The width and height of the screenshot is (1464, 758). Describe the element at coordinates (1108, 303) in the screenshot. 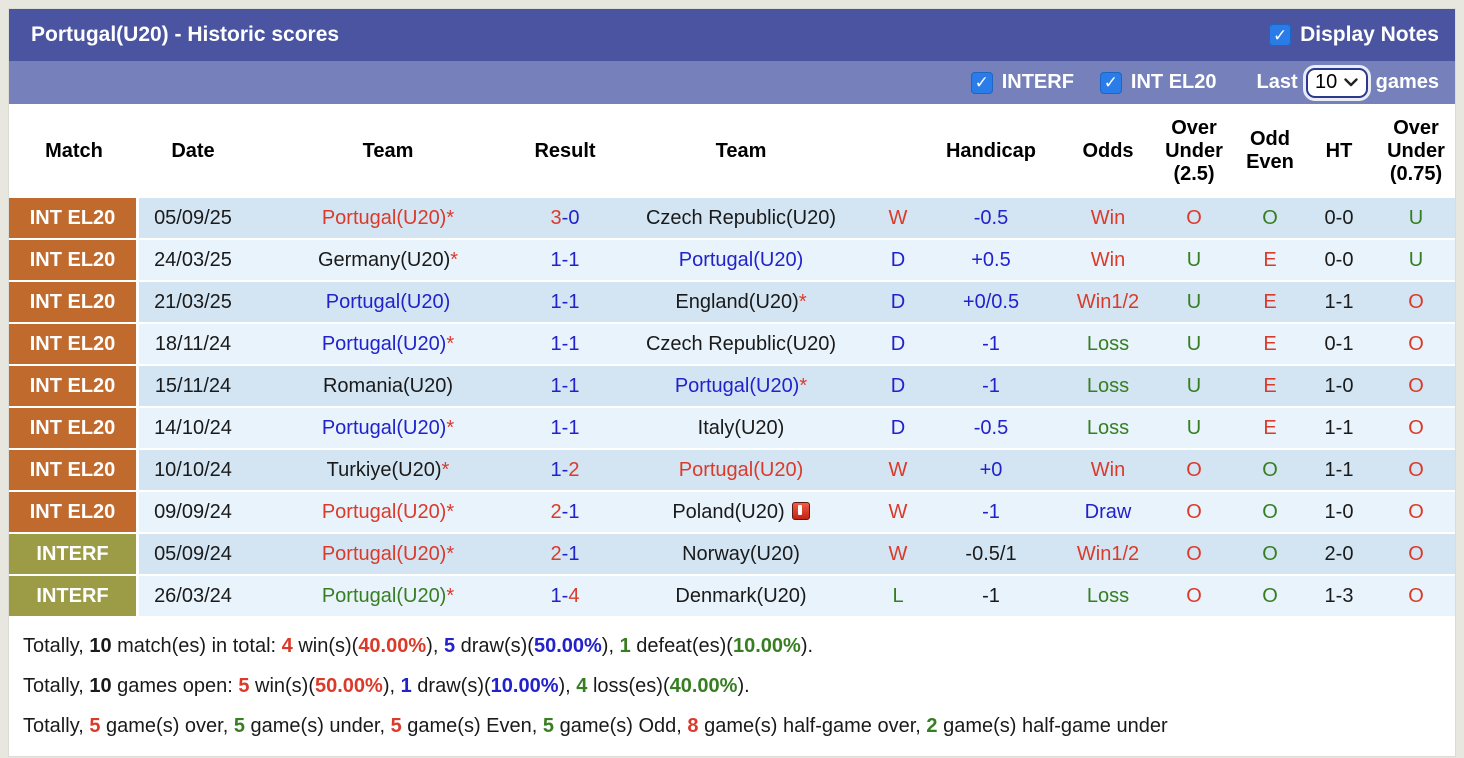

I see `odds-cell: Win1/2` at that location.